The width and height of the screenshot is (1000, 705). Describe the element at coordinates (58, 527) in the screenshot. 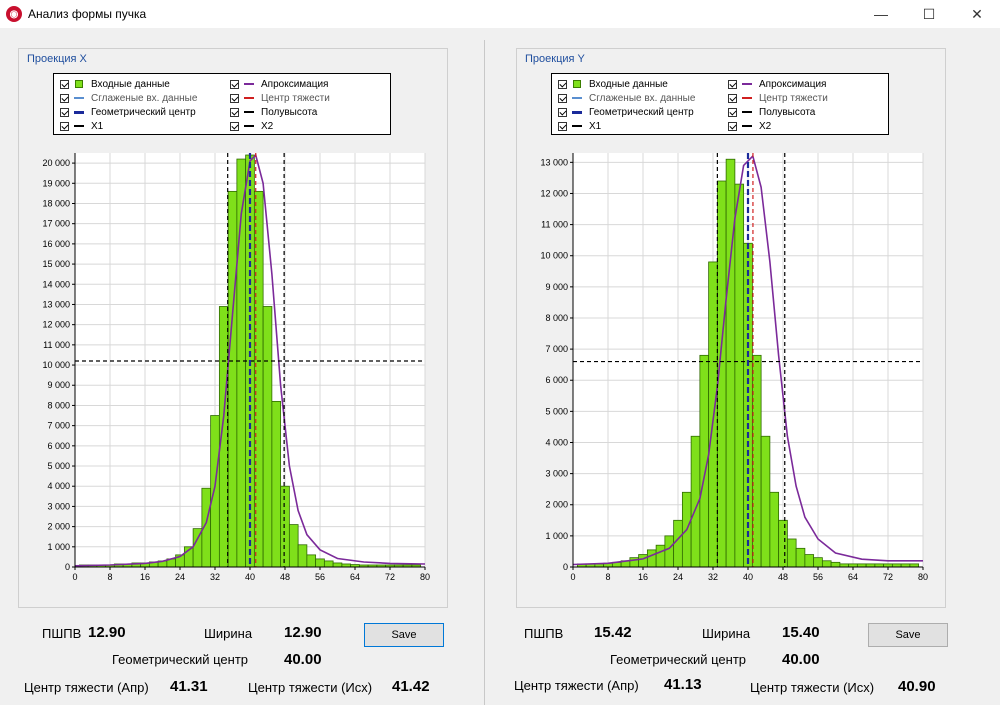

I see `y-tick-label: 2 000` at that location.